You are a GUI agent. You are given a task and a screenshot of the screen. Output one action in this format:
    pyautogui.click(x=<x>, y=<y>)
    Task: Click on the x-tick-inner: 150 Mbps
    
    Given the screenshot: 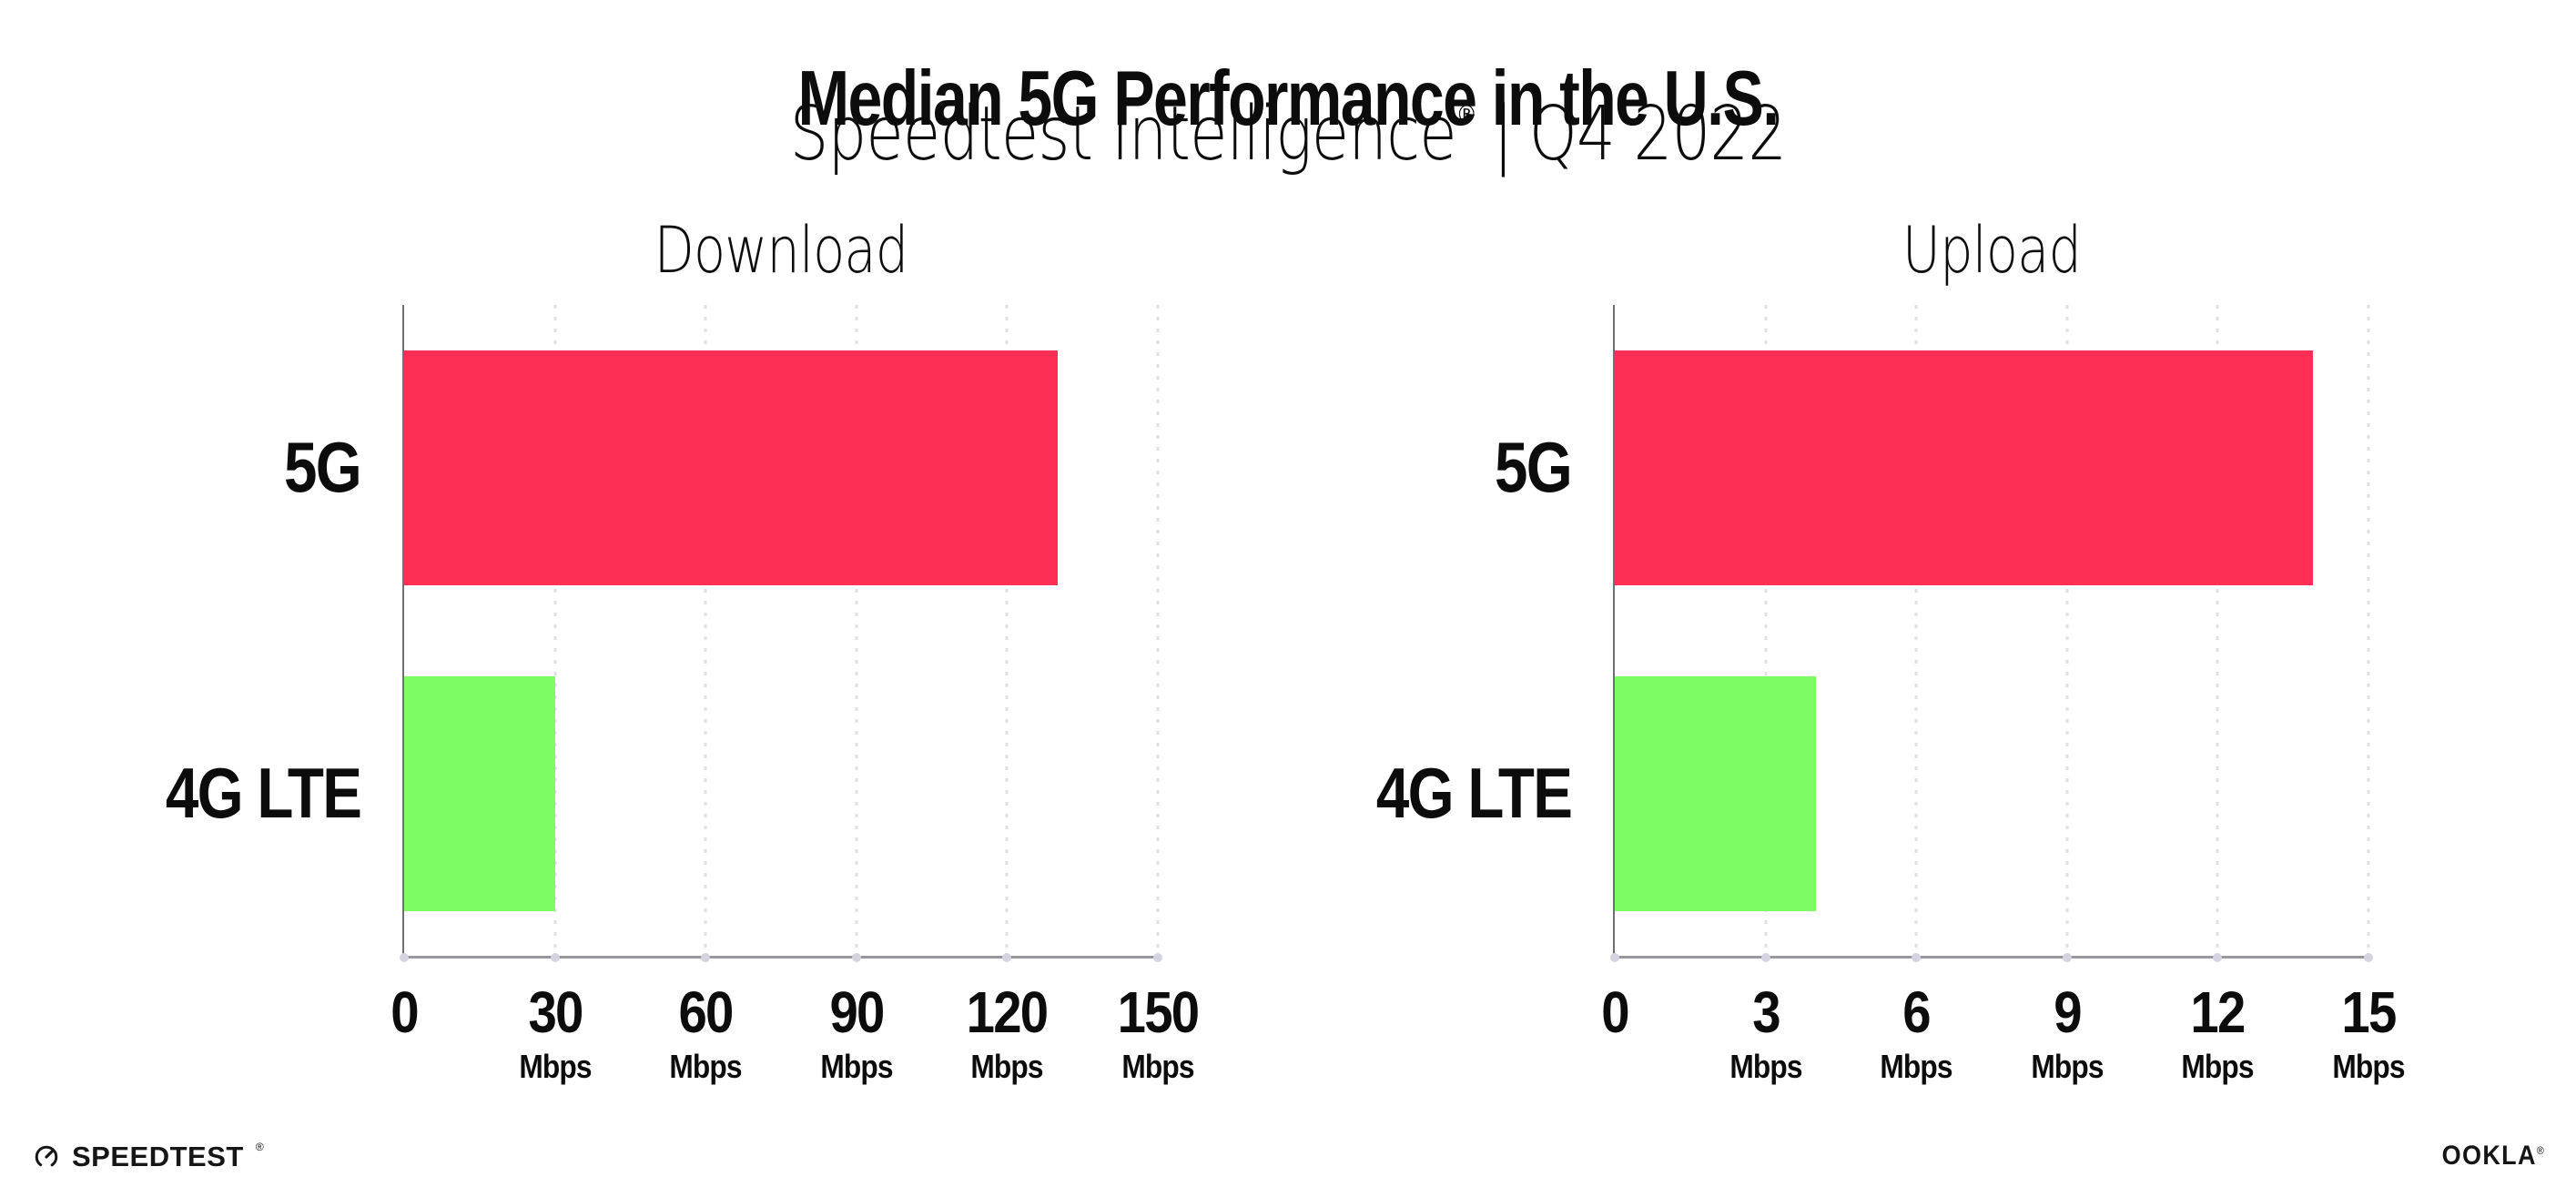 What is the action you would take?
    pyautogui.click(x=1158, y=1032)
    